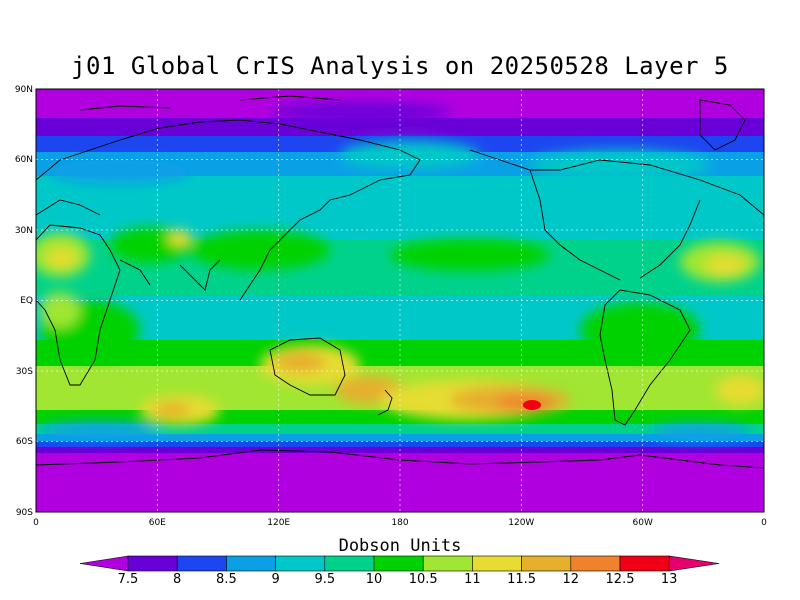 Image resolution: width=800 pixels, height=600 pixels. What do you see at coordinates (669, 579) in the screenshot?
I see `colorbar-tick-label: 13` at bounding box center [669, 579].